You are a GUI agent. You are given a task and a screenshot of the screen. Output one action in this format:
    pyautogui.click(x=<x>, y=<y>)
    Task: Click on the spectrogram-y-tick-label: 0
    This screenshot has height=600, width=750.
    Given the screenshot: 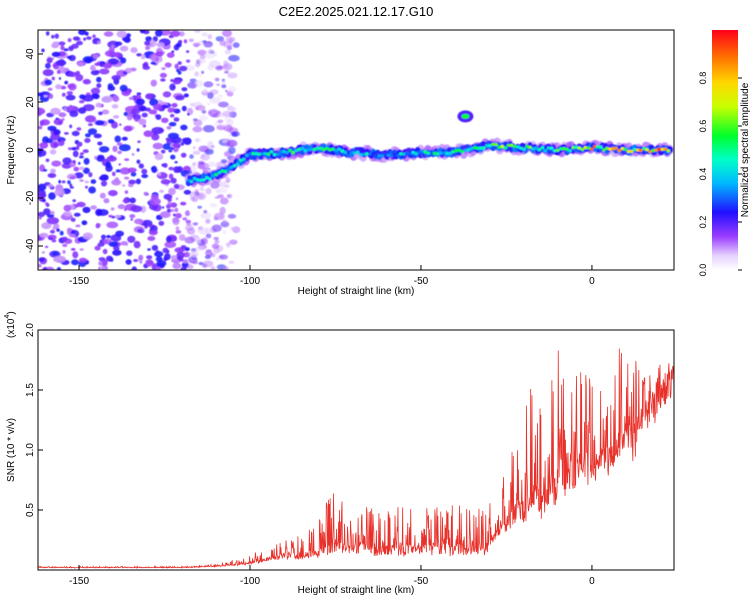 What is the action you would take?
    pyautogui.click(x=30, y=150)
    